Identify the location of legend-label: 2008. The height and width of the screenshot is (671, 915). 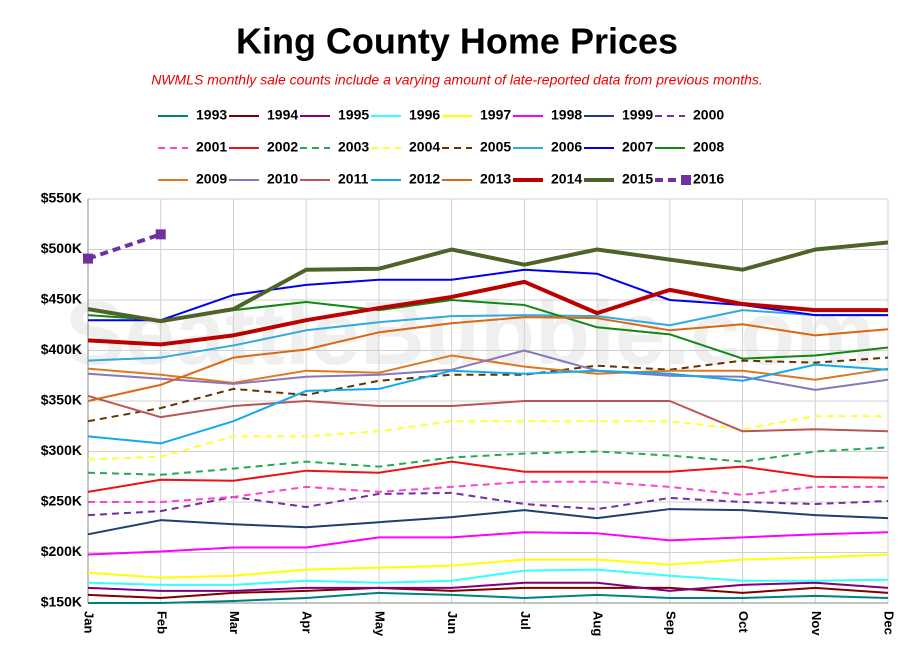
(708, 147).